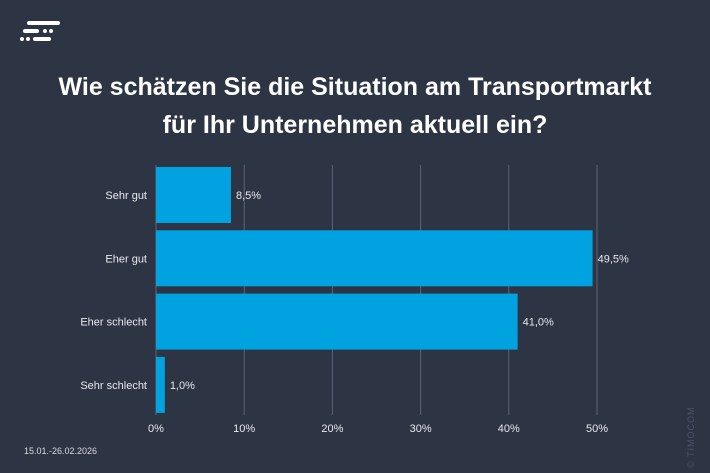 This screenshot has height=473, width=710. I want to click on category-label: Sehr schlecht, so click(113, 386).